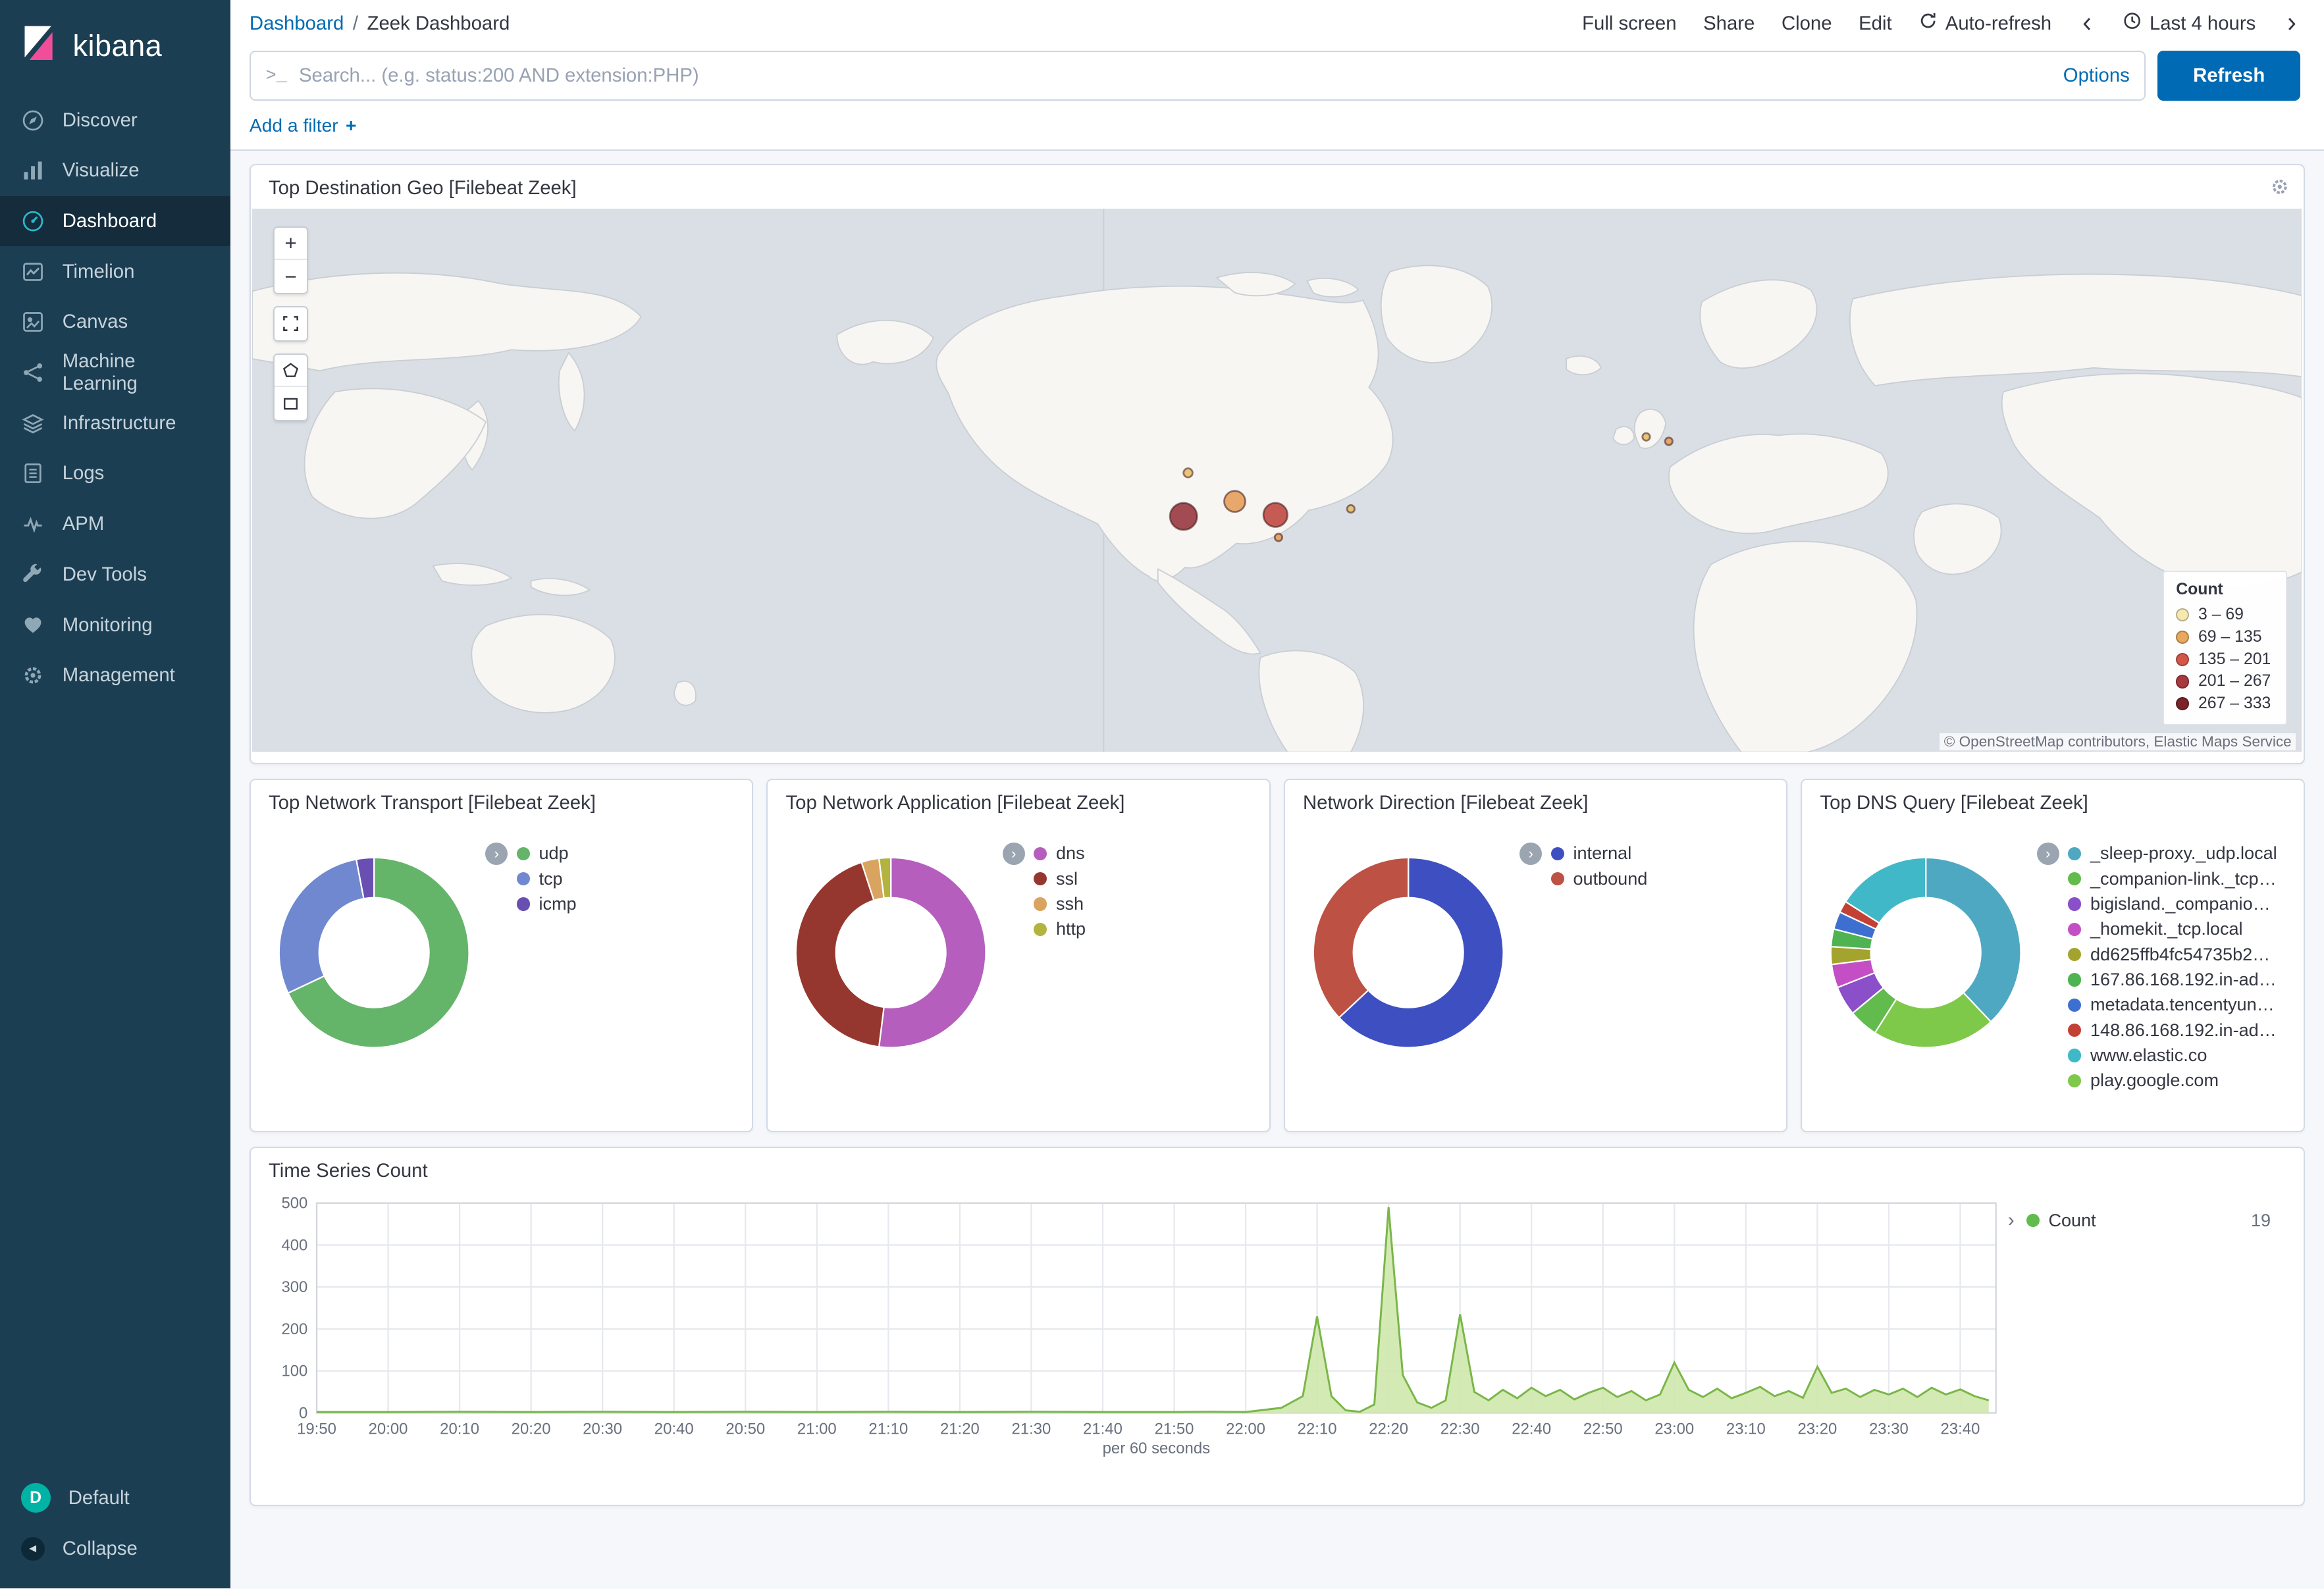 The height and width of the screenshot is (1589, 2324). Describe the element at coordinates (115, 47) in the screenshot. I see `kibana-logo: kibana` at that location.